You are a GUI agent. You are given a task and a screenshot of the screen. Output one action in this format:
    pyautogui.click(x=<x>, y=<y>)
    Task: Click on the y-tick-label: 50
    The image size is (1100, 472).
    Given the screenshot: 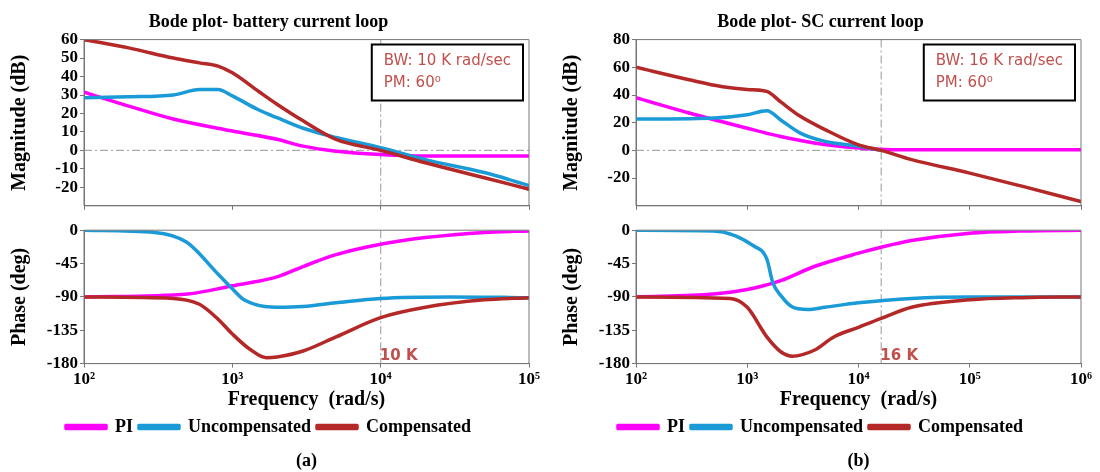 What is the action you would take?
    pyautogui.click(x=69, y=57)
    